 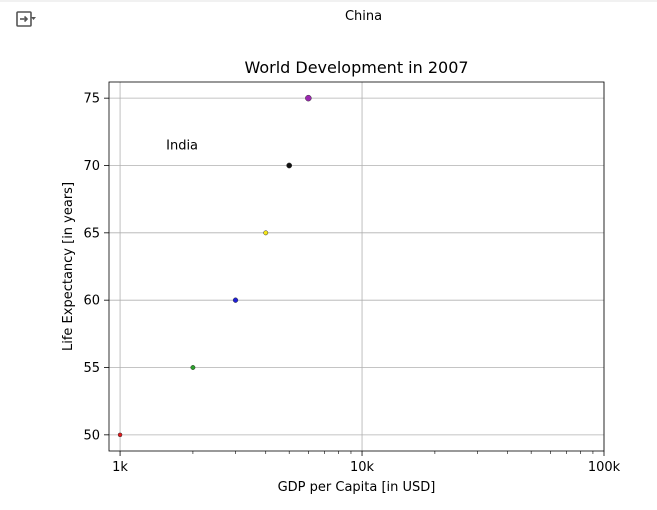 I want to click on x-tick-label: 100k, so click(x=604, y=467).